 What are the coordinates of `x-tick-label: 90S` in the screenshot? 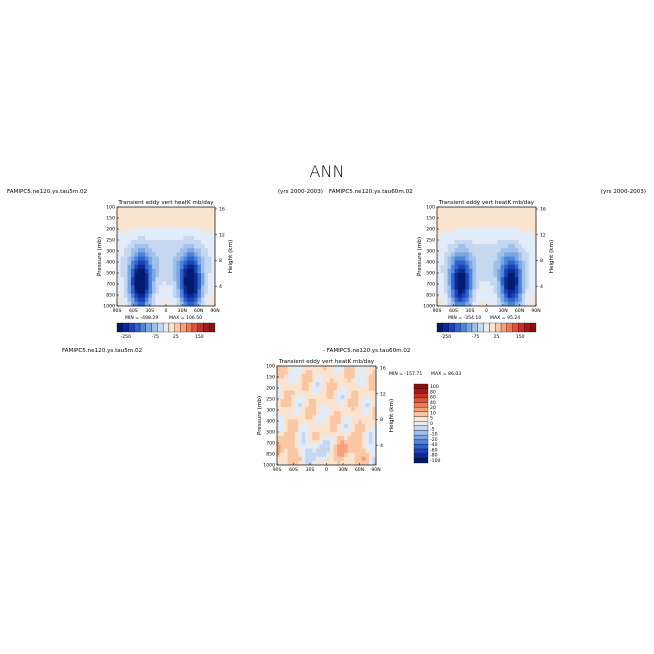 It's located at (437, 311).